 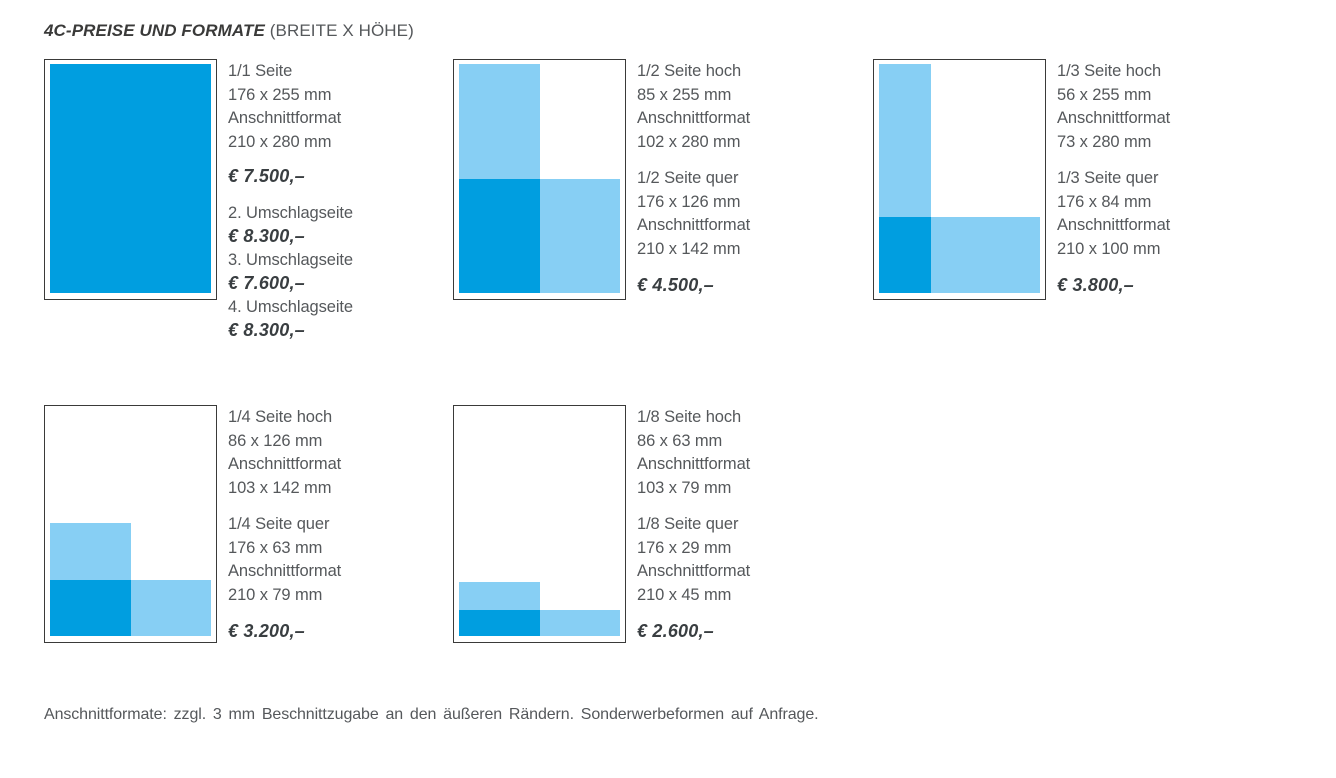 What do you see at coordinates (684, 594) in the screenshot?
I see `bleed-size: 210 x 45 mm` at bounding box center [684, 594].